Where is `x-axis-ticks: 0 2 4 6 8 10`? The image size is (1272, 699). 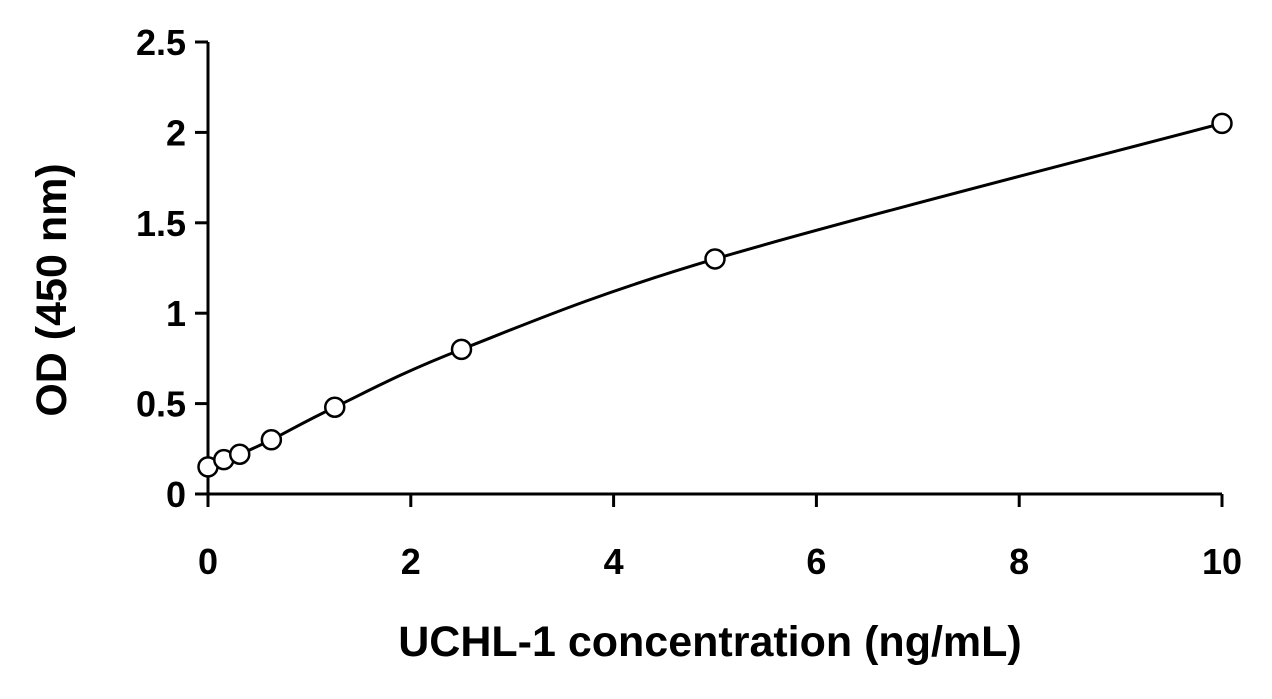 x-axis-ticks: 0 2 4 6 8 10 is located at coordinates (720, 538).